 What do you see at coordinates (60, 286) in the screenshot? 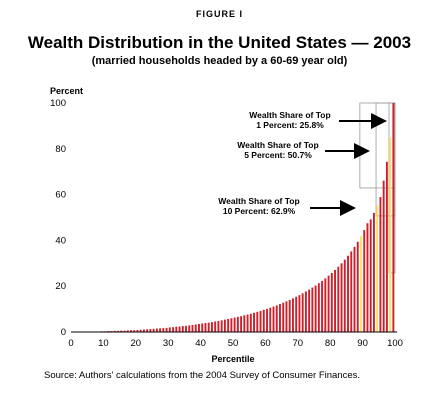
I see `y-tick-label: 20` at bounding box center [60, 286].